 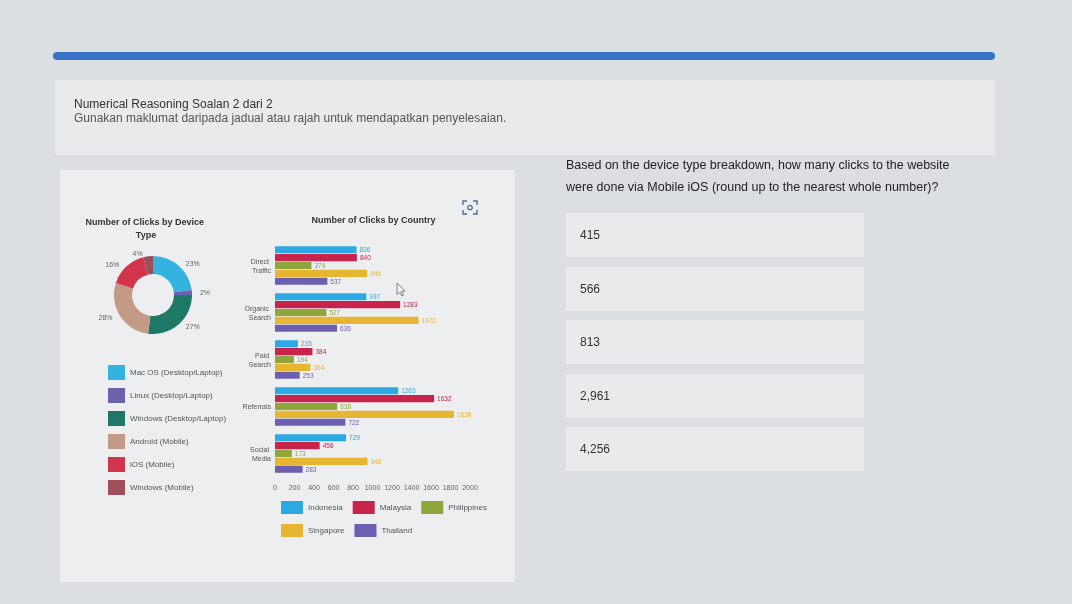 I want to click on legend-label: Windows (Desktop/Laptop), so click(x=178, y=418).